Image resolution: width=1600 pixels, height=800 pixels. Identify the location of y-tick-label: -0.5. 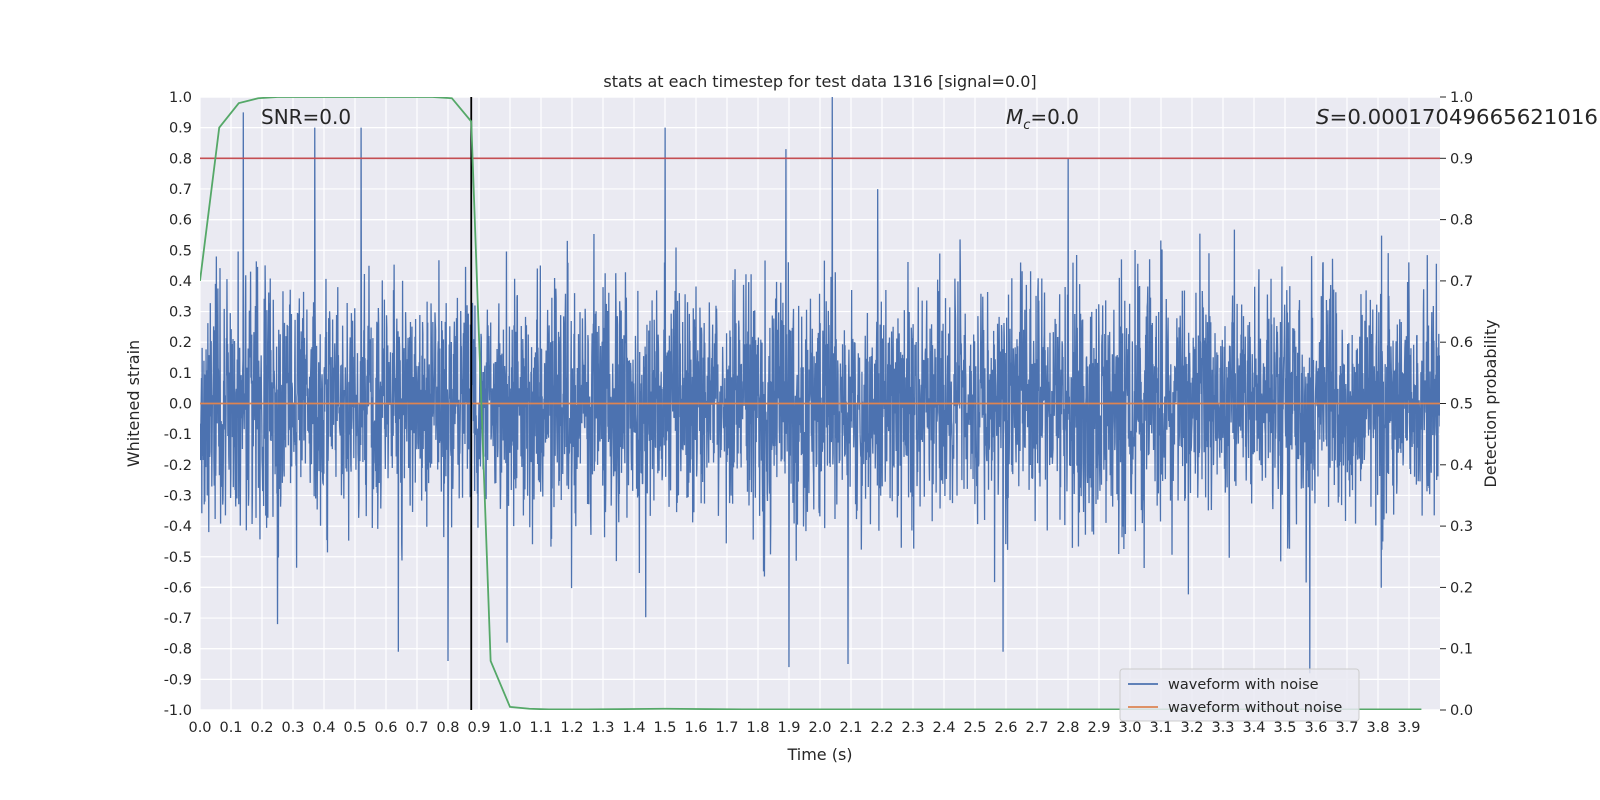
(178, 558).